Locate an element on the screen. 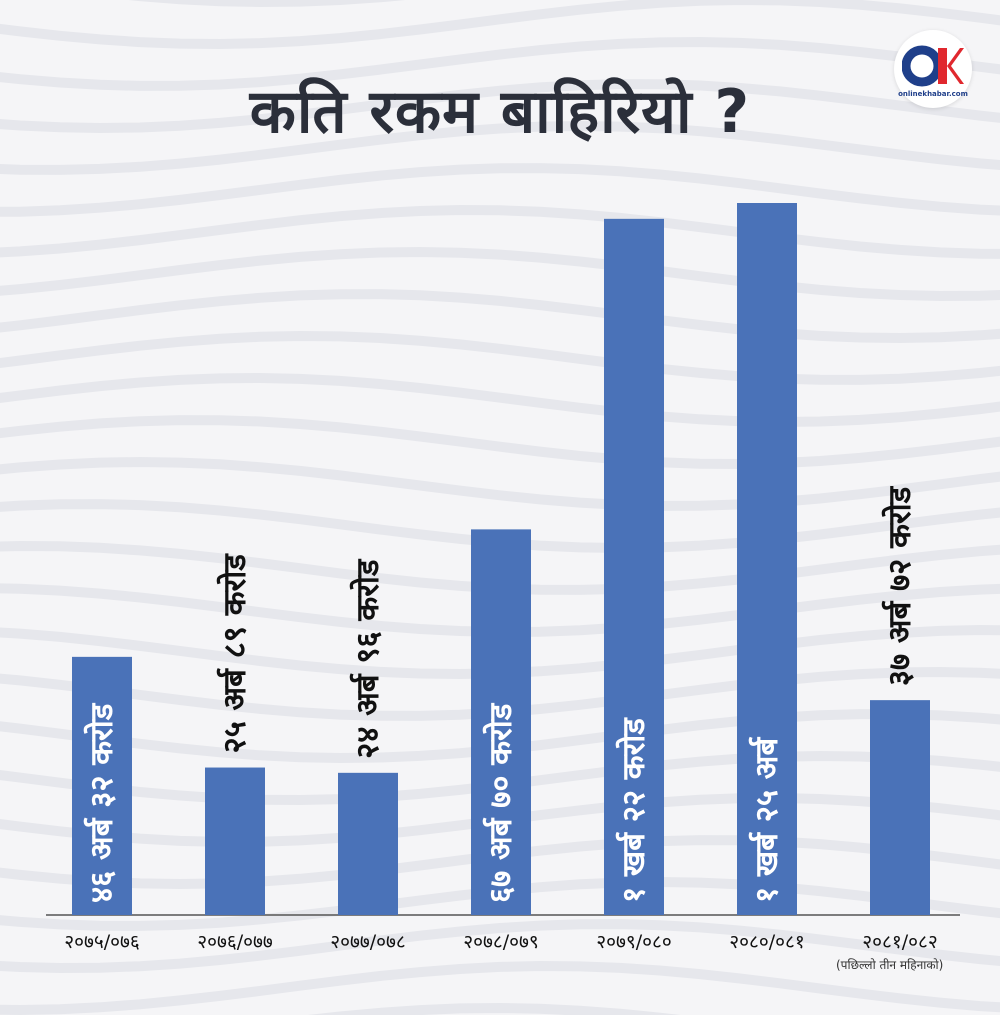 This screenshot has width=1000, height=1015. onlinekhabar-logo: onlinekhabar.com is located at coordinates (933, 69).